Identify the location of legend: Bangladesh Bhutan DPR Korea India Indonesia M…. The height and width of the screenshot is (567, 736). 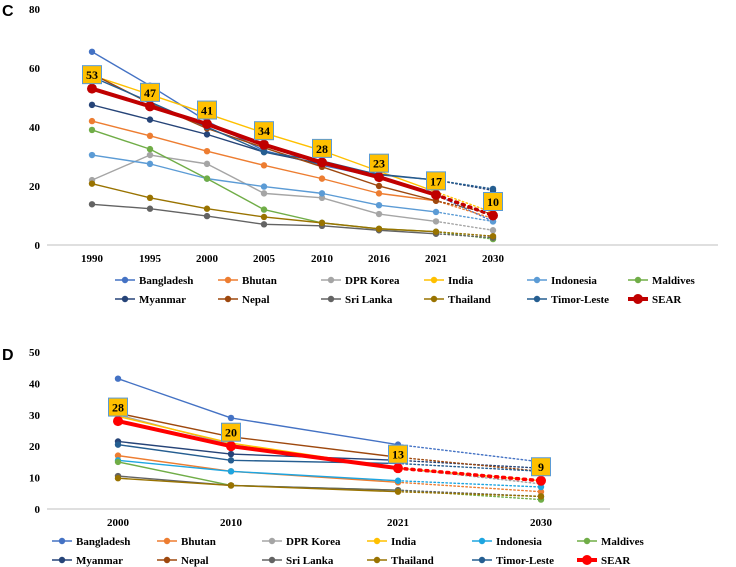
(348, 551).